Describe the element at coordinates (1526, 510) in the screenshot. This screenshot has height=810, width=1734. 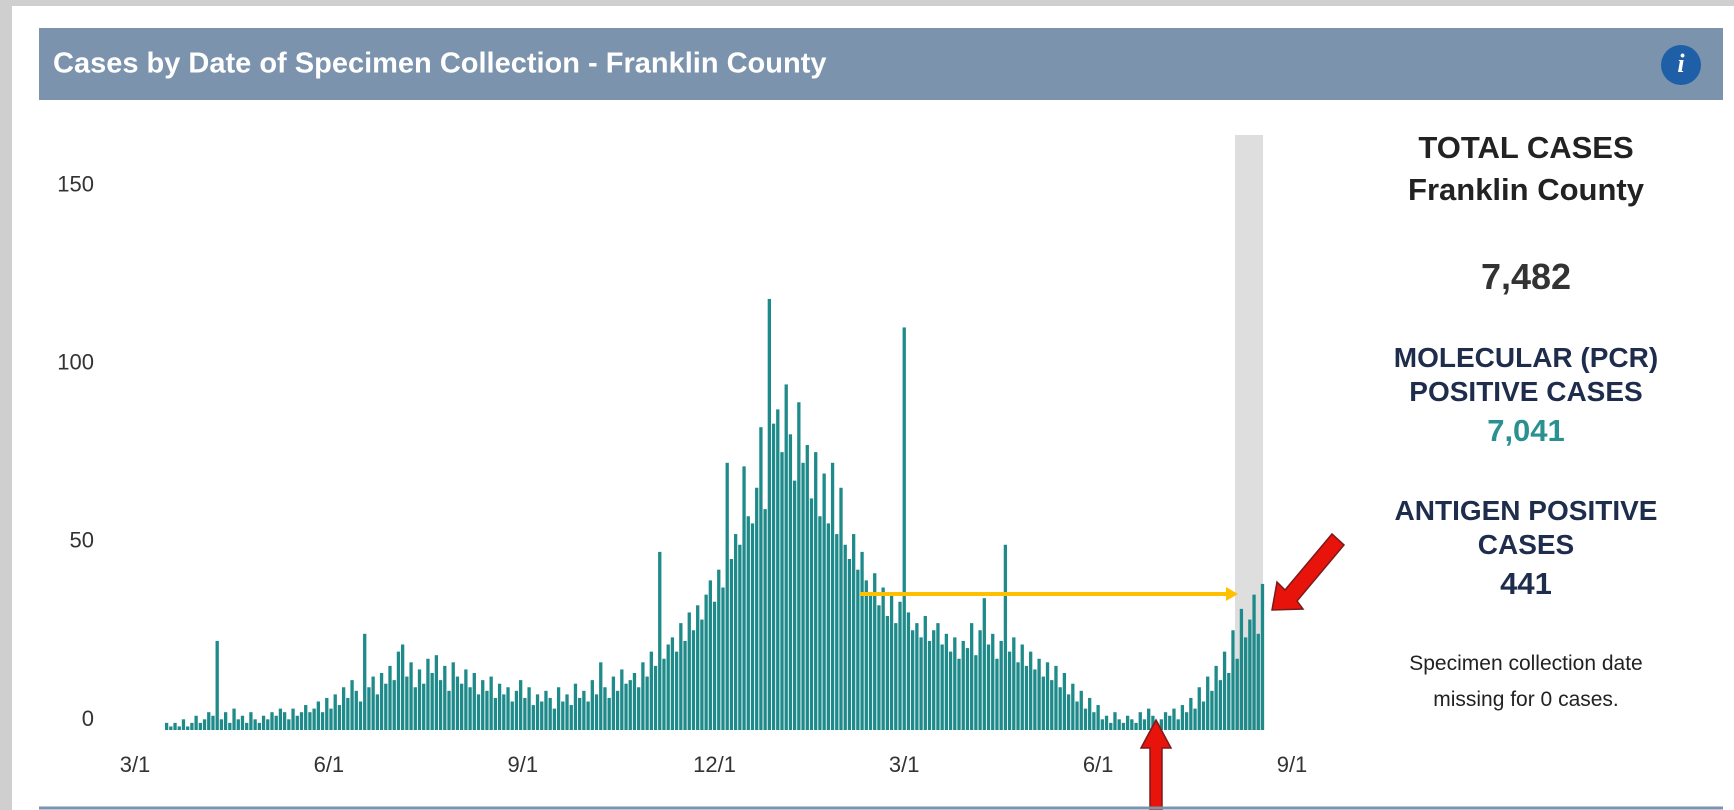
I see `antigen-label: ANTIGEN POSITIVE` at that location.